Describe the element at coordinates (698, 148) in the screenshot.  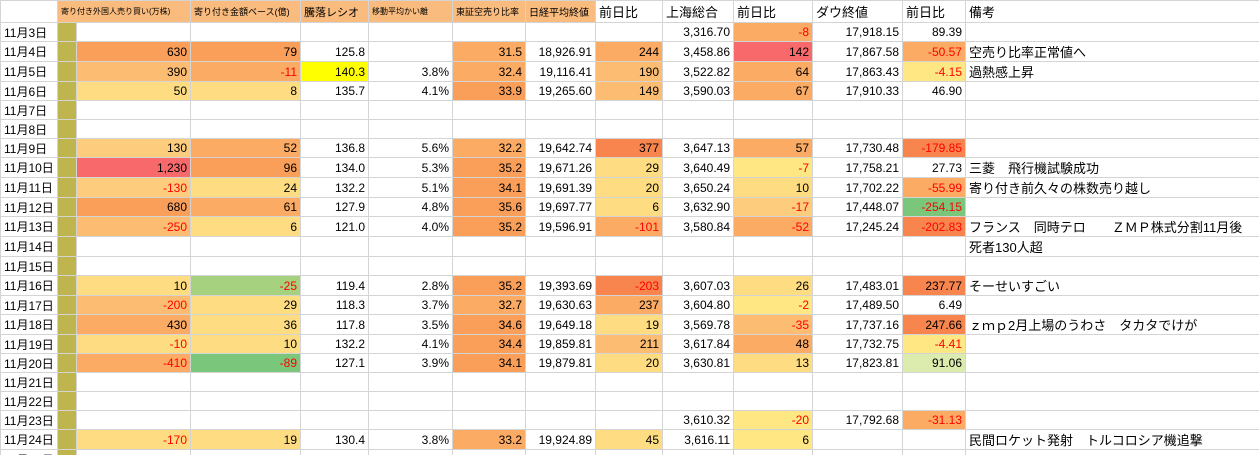
I see `value-cell: 3,647.13` at that location.